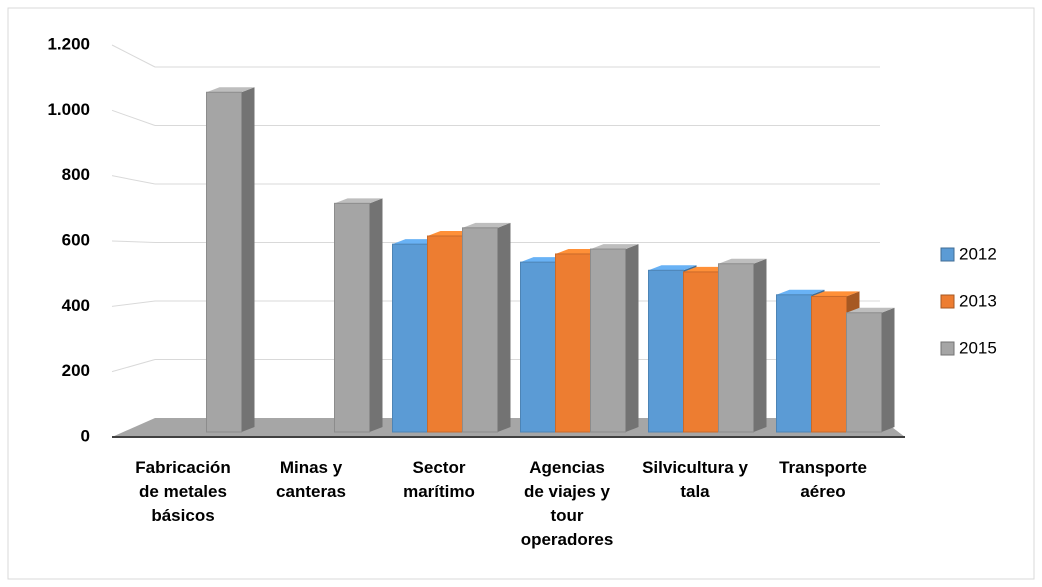 The image size is (1042, 587). What do you see at coordinates (311, 479) in the screenshot?
I see `x-tick-label: Minas y canteras` at bounding box center [311, 479].